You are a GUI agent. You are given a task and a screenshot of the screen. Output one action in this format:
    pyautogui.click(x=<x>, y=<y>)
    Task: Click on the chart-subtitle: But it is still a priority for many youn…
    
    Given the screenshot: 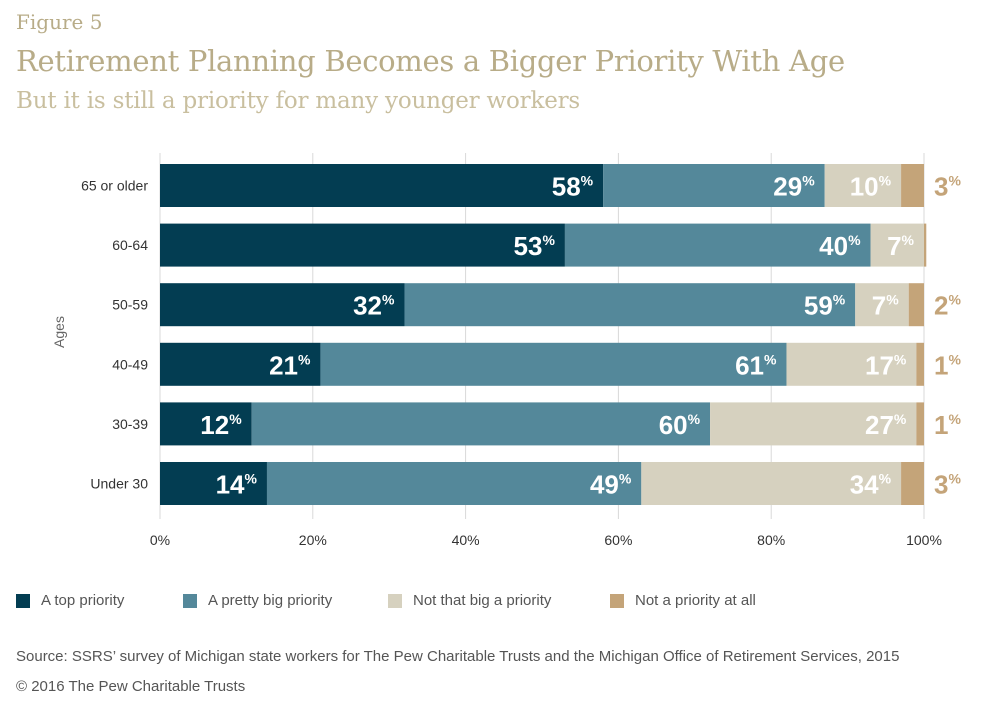 What is the action you would take?
    pyautogui.click(x=298, y=101)
    